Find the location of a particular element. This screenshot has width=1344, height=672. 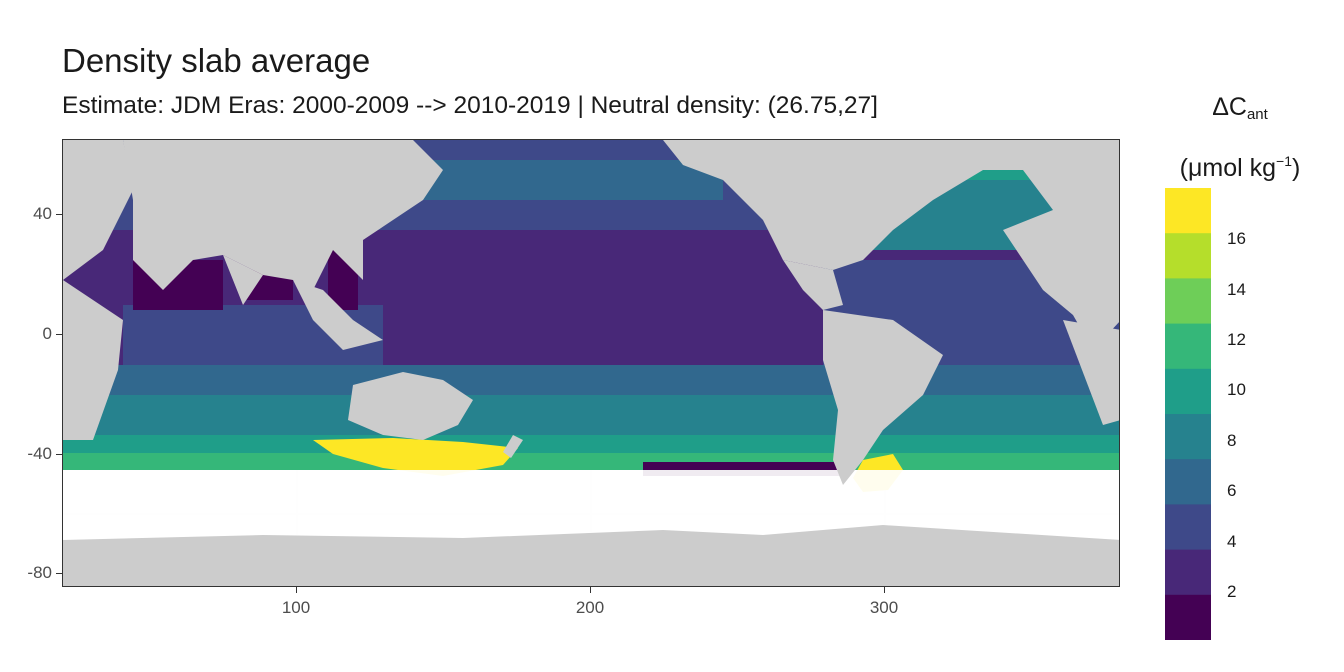

y-tick-label: -40 is located at coordinates (39, 453).